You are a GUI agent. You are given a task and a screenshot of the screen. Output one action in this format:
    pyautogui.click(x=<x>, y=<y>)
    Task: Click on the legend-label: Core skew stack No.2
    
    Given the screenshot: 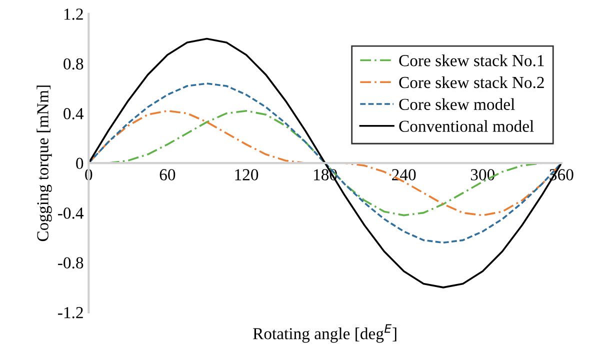 What is the action you would take?
    pyautogui.click(x=471, y=82)
    